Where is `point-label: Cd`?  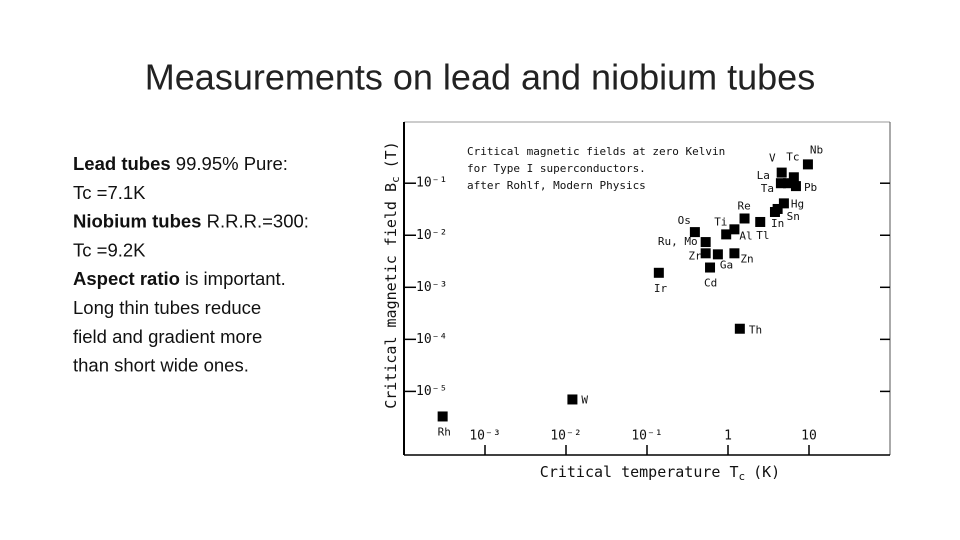
point-label: Cd is located at coordinates (710, 283).